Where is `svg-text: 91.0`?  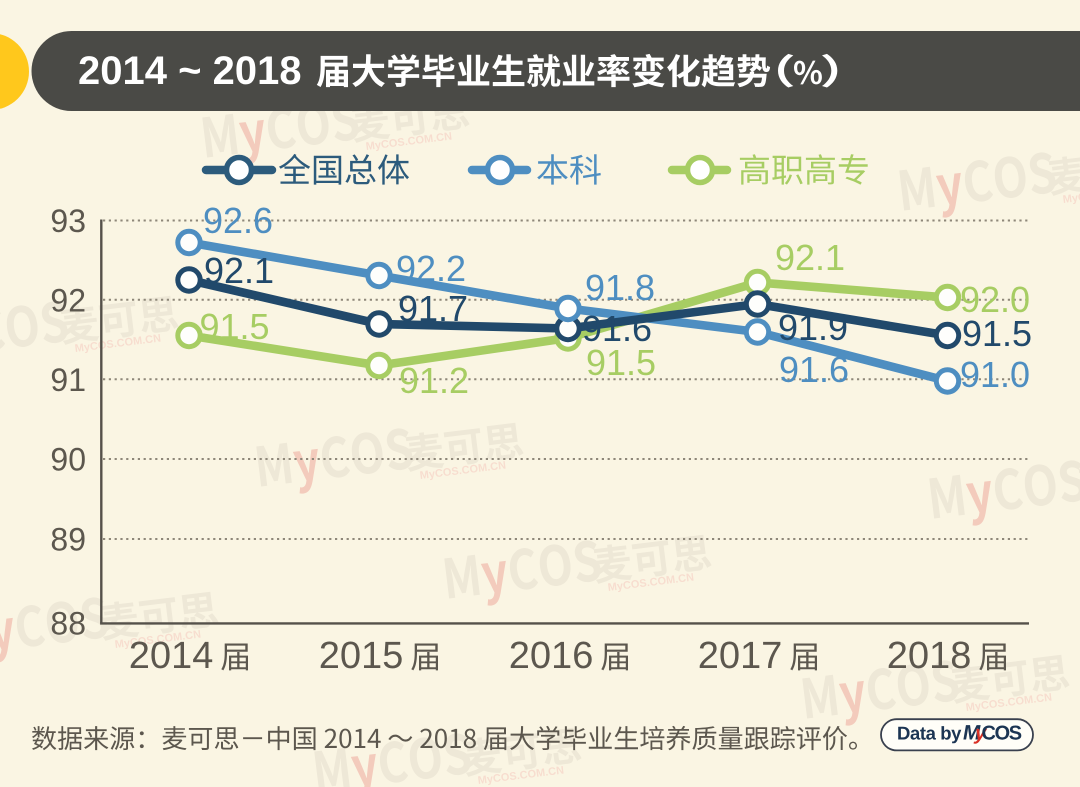 svg-text: 91.0 is located at coordinates (995, 374).